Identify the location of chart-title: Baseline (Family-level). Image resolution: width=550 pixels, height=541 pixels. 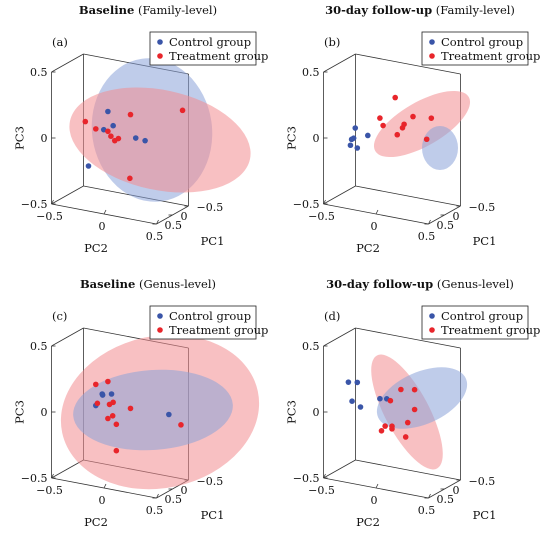
(148, 10).